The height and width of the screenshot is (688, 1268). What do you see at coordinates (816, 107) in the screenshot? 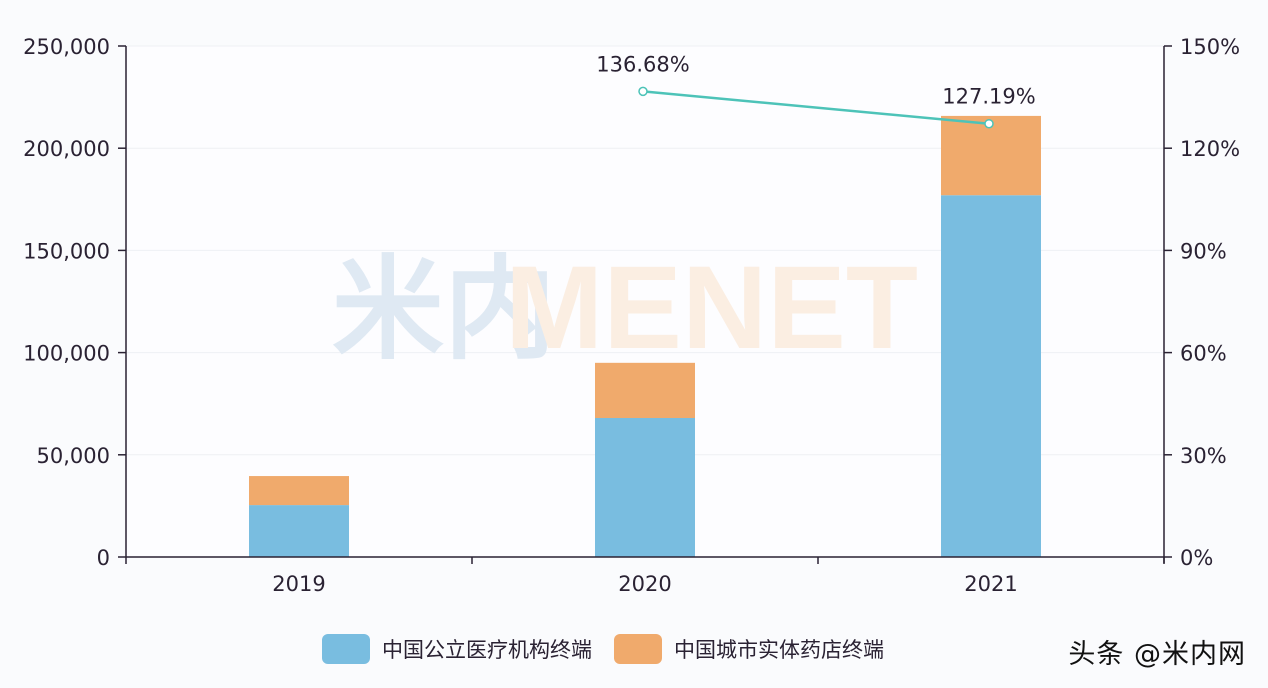
I see `growth-line` at bounding box center [816, 107].